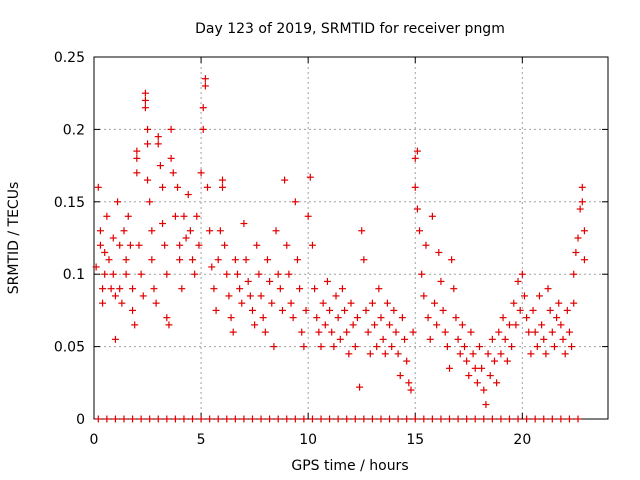  Describe the element at coordinates (201, 440) in the screenshot. I see `x-tick-label: 5` at that location.